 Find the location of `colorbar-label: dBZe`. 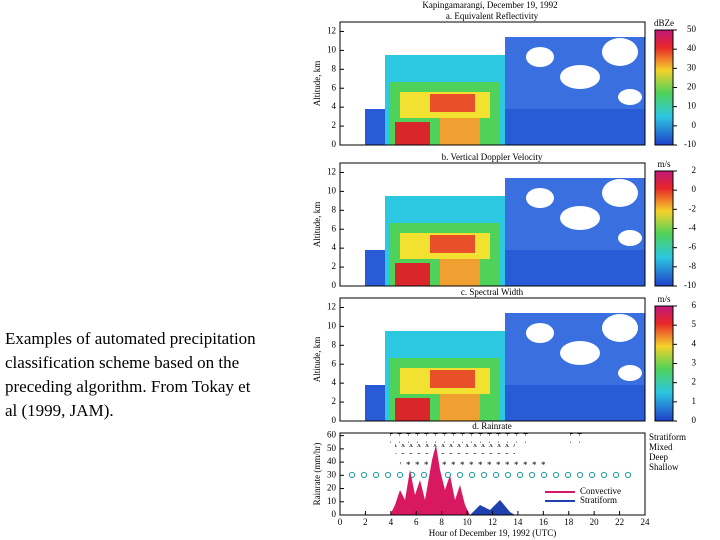

colorbar-label: dBZe is located at coordinates (664, 23).